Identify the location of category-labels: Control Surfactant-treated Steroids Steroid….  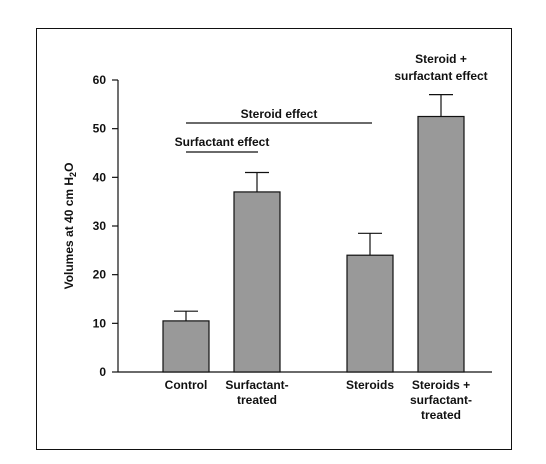
(318, 400).